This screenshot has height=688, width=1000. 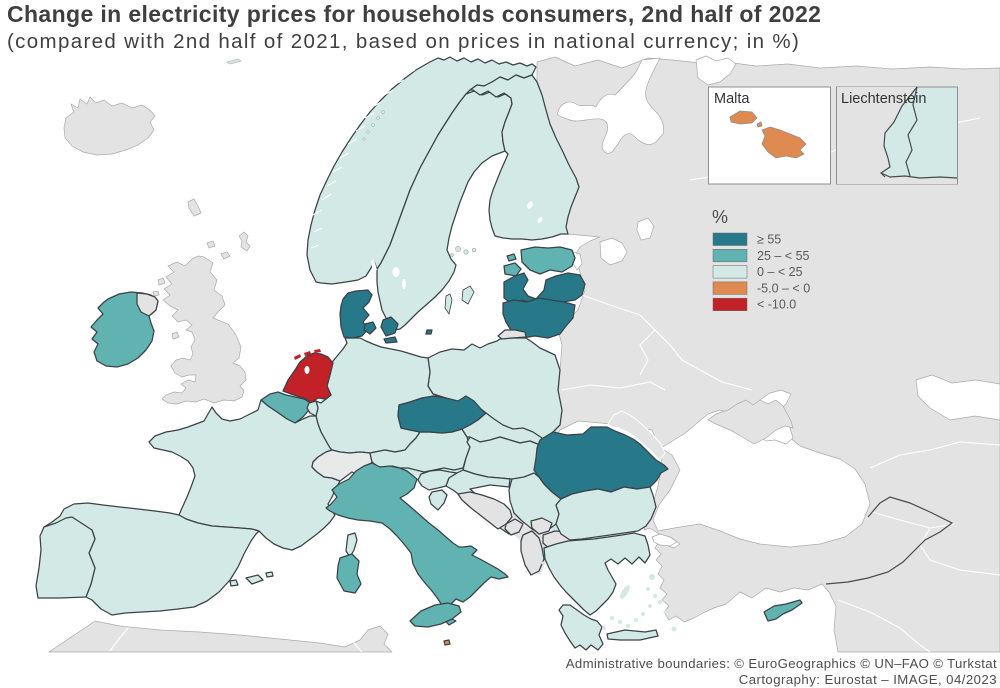 I want to click on svg-text: Malta, so click(x=732, y=99).